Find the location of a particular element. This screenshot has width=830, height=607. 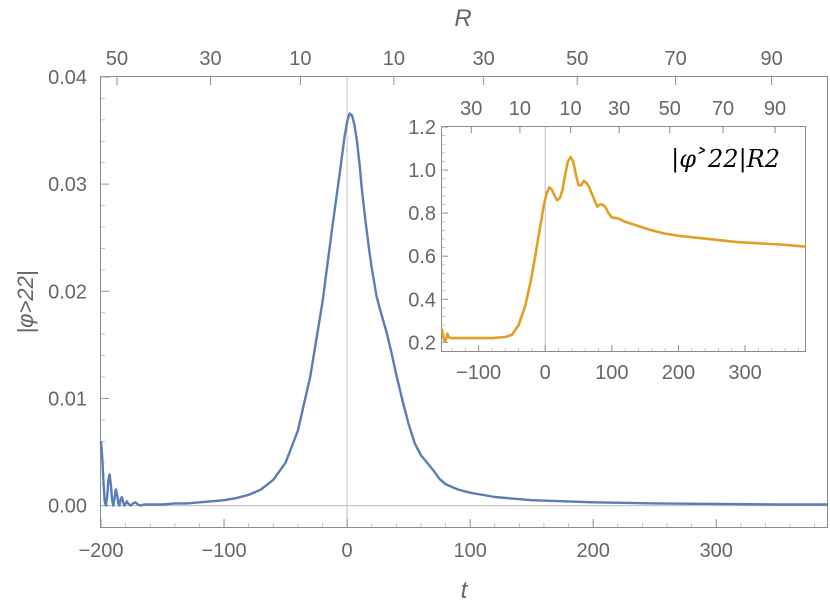

y-tick-label: 0.6 is located at coordinates (422, 257).